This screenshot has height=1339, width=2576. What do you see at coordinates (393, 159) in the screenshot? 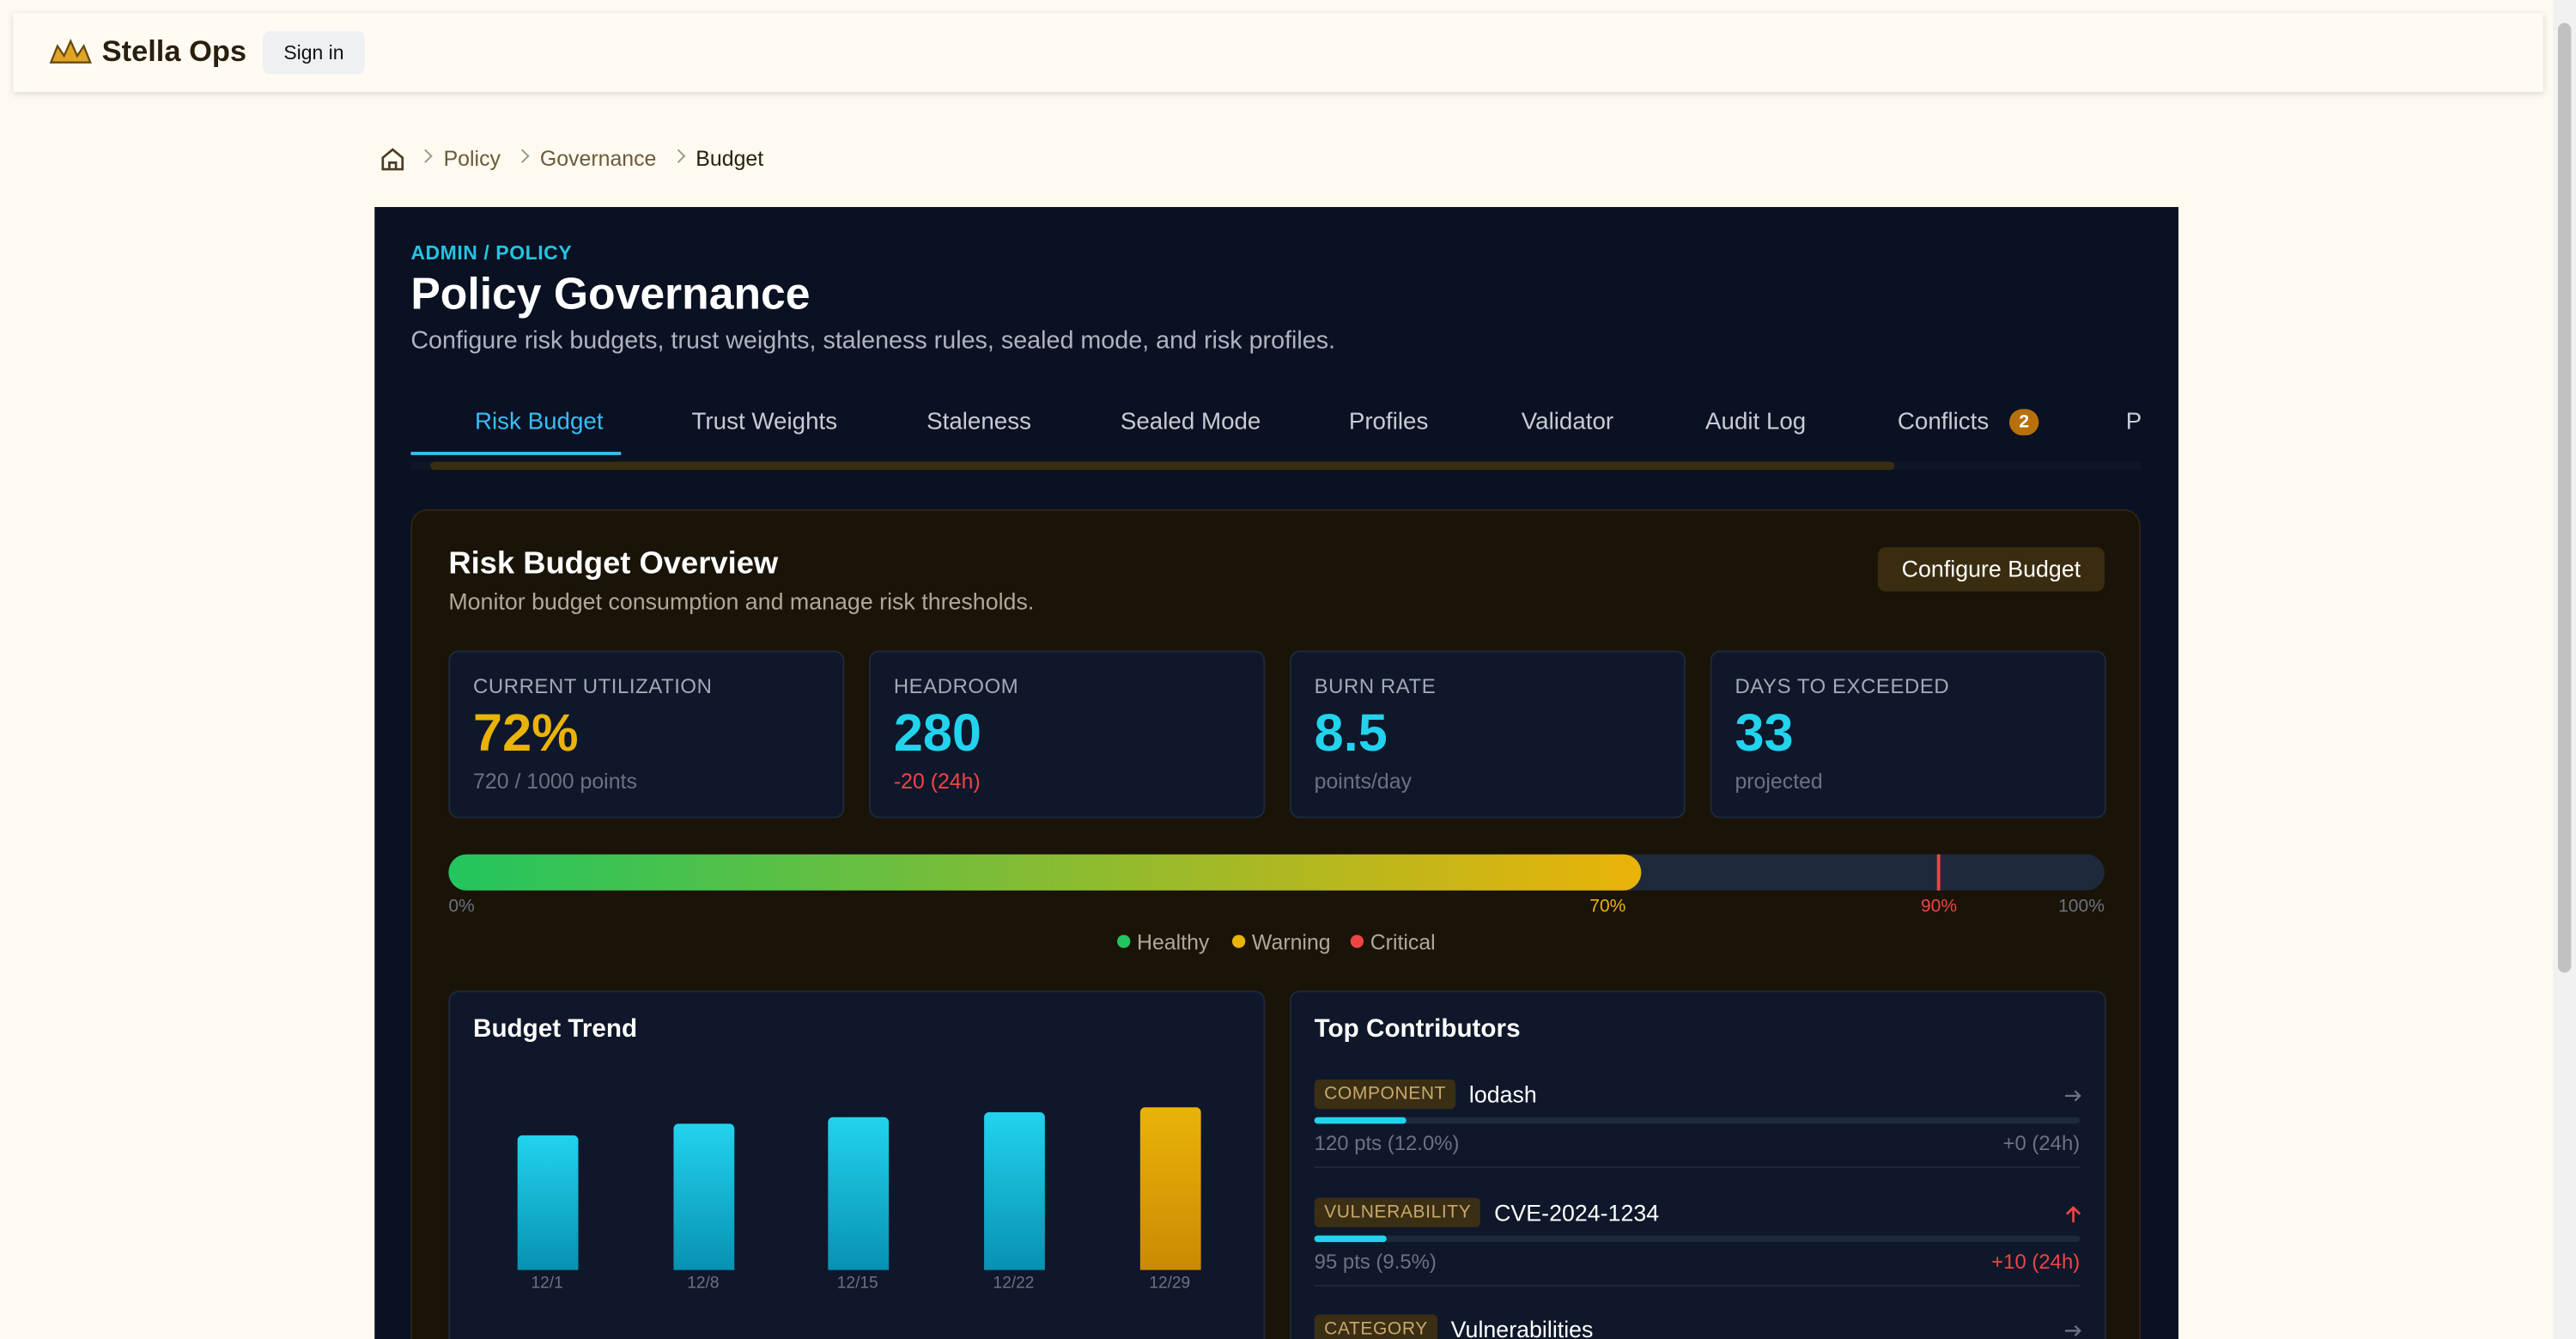
I see `home-icon` at bounding box center [393, 159].